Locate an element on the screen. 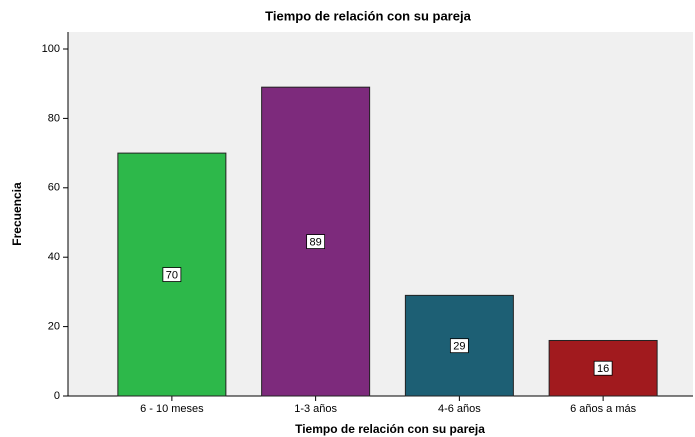 This screenshot has height=437, width=695. chart-title: Tiempo de relación con su pareja is located at coordinates (368, 15).